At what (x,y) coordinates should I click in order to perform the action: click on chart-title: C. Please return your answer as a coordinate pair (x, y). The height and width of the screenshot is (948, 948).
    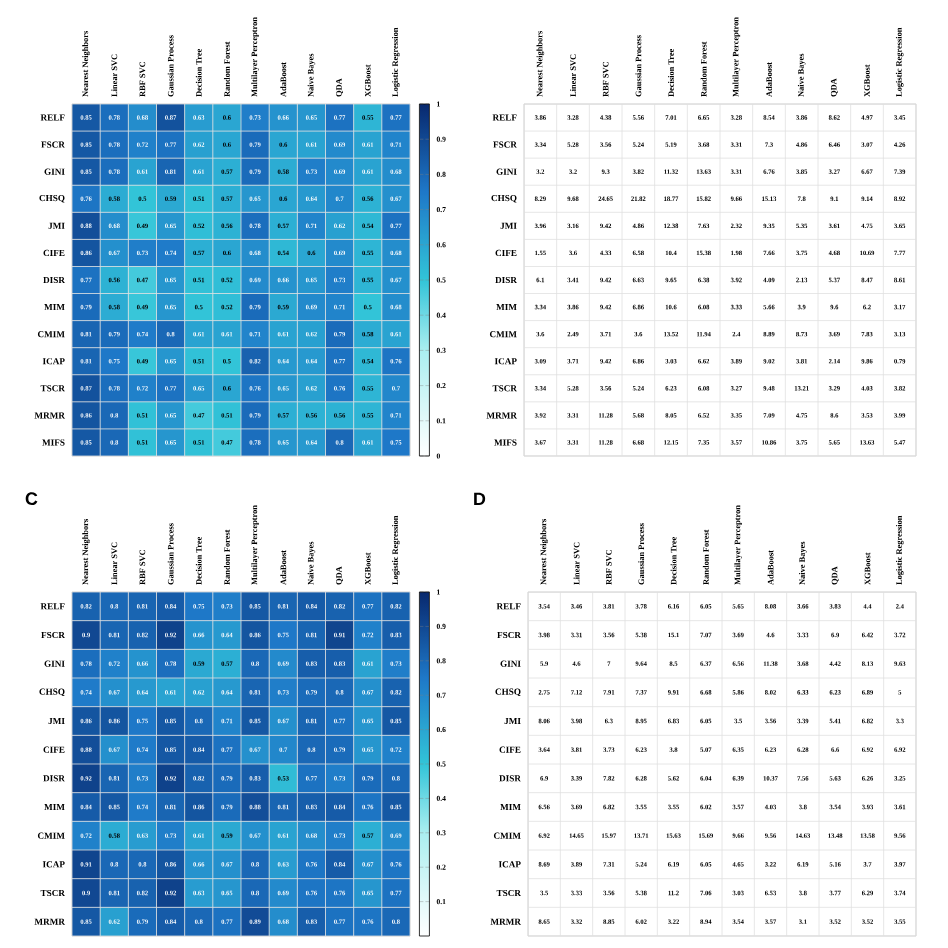
    Looking at the image, I should click on (31, 499).